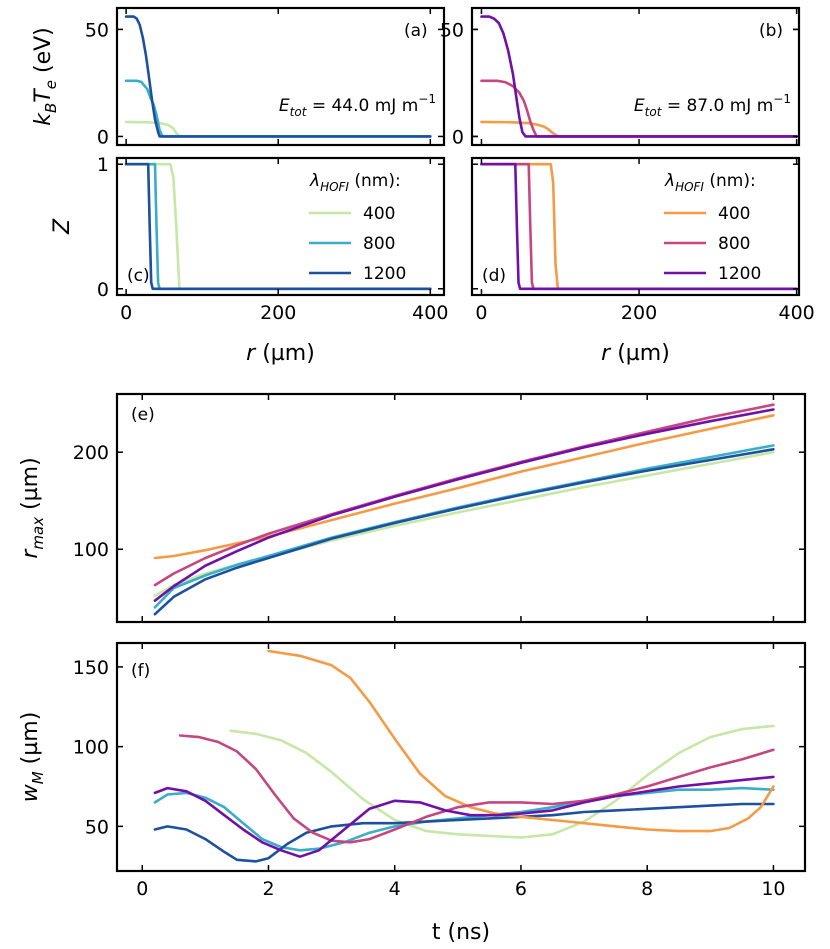 The image size is (830, 949). I want to click on panel-label: (a), so click(416, 31).